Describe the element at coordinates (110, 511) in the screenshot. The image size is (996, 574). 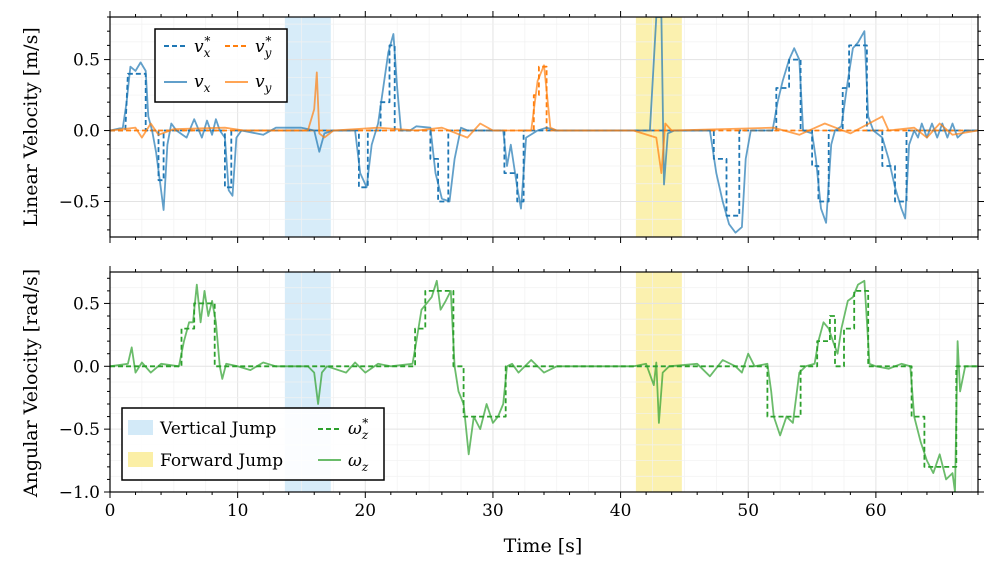
I see `x-tick-label: 0` at that location.